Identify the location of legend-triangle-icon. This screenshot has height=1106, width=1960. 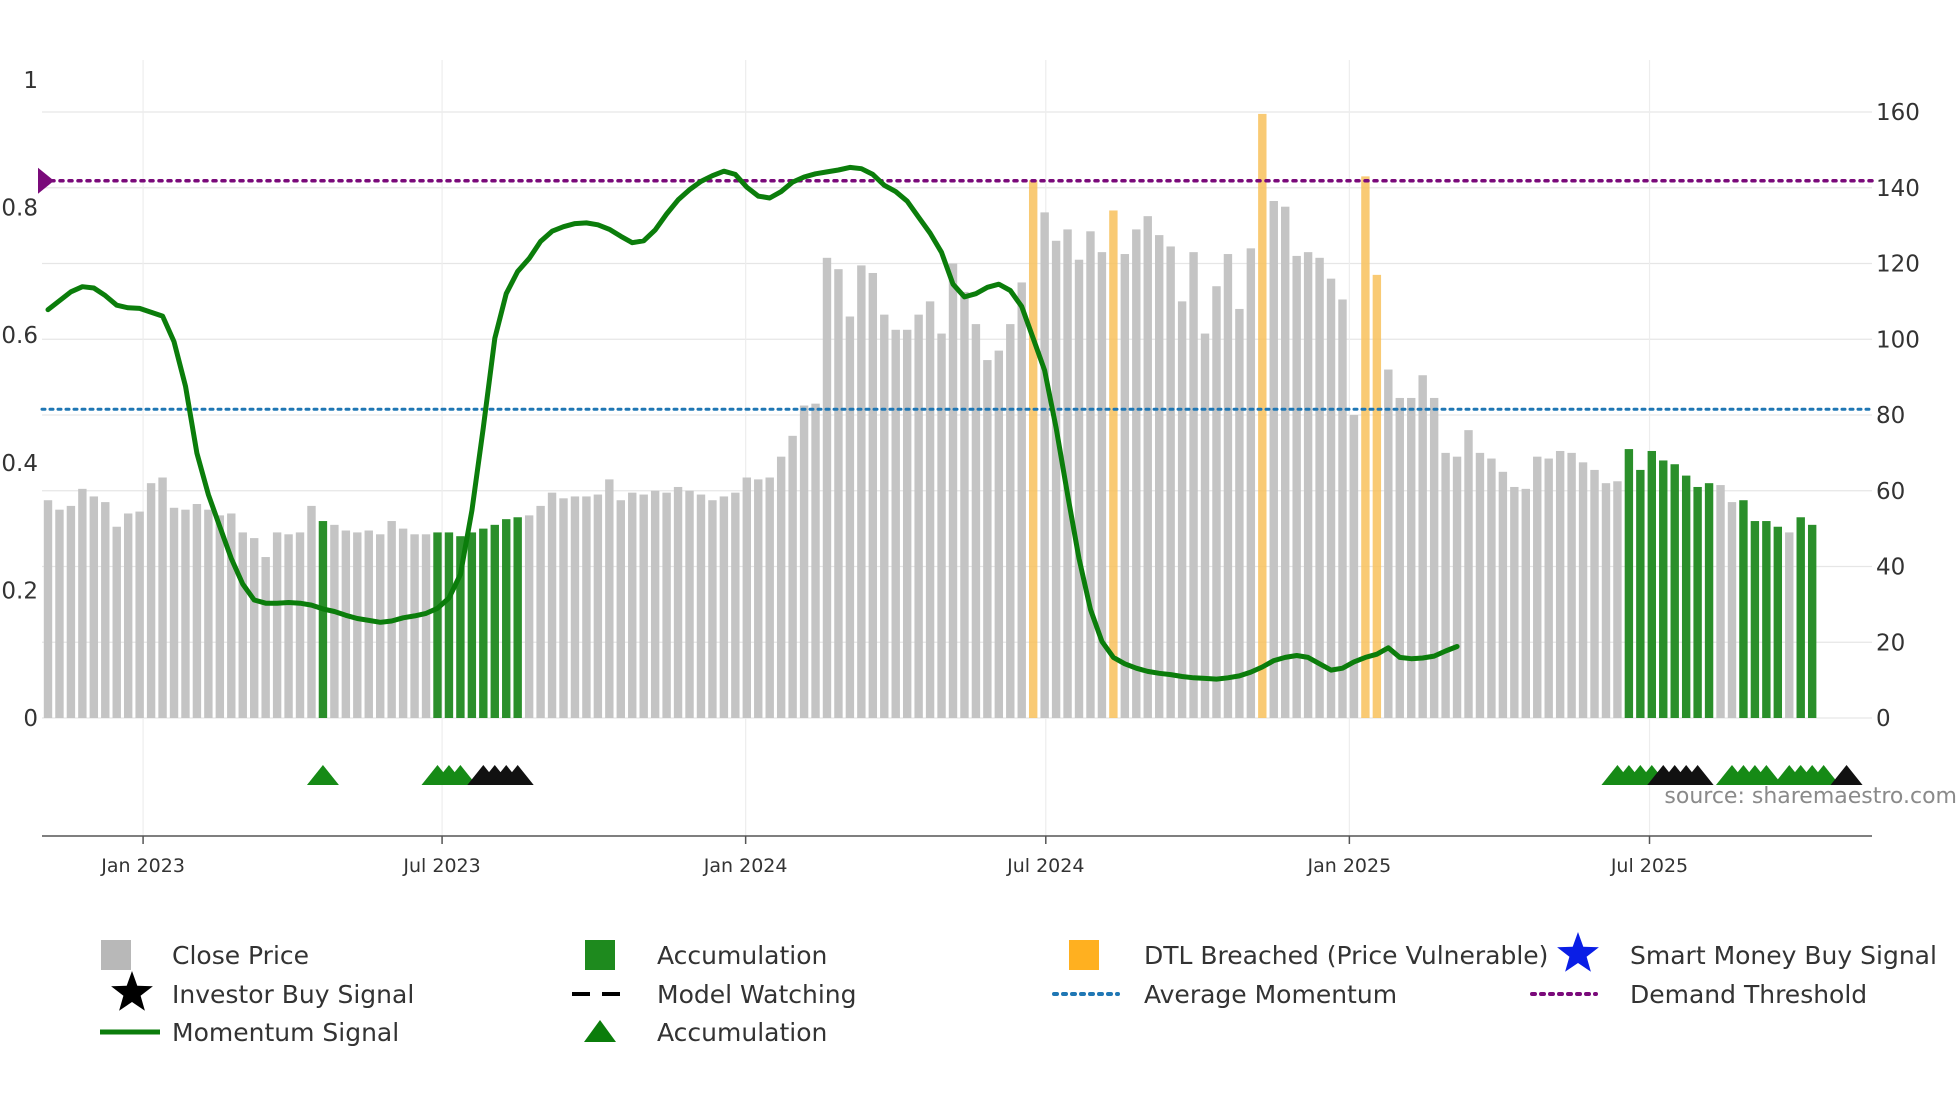
(600, 1031).